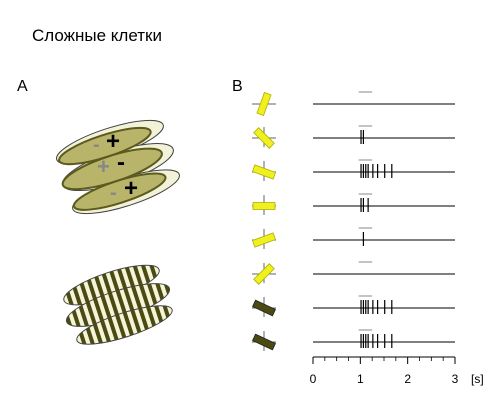 This screenshot has height=400, width=500. What do you see at coordinates (455, 379) in the screenshot?
I see `x-tick-label: 3` at bounding box center [455, 379].